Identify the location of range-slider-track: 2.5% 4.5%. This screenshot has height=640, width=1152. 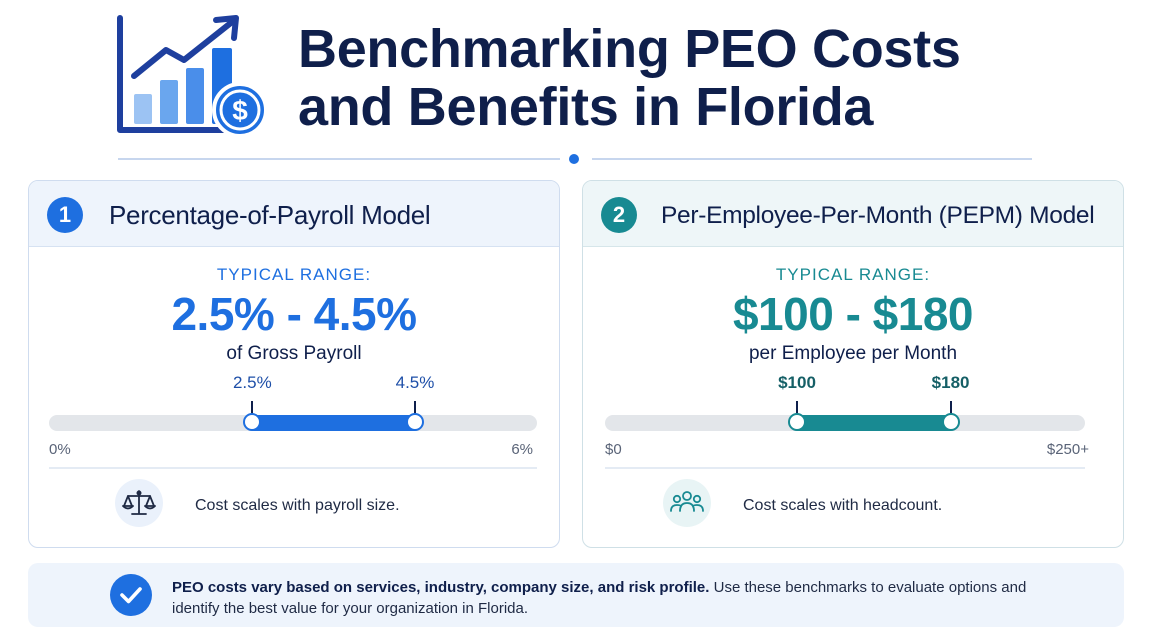
(293, 402).